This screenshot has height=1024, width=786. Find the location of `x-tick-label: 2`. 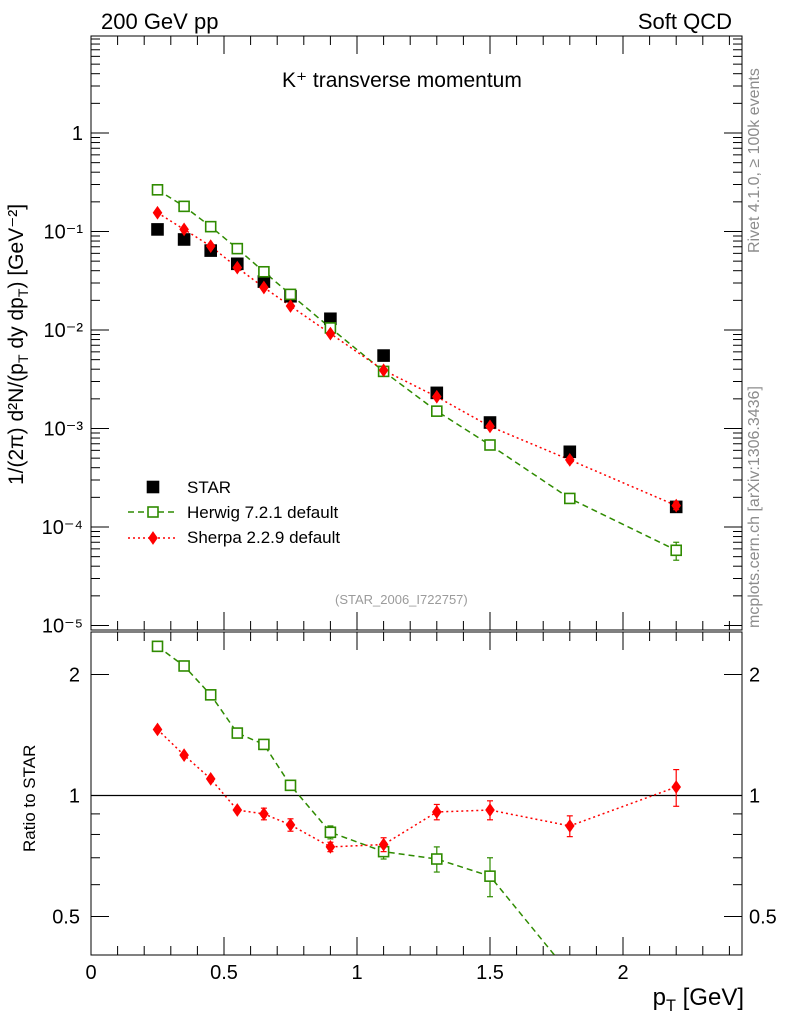

x-tick-label: 2 is located at coordinates (622, 973).